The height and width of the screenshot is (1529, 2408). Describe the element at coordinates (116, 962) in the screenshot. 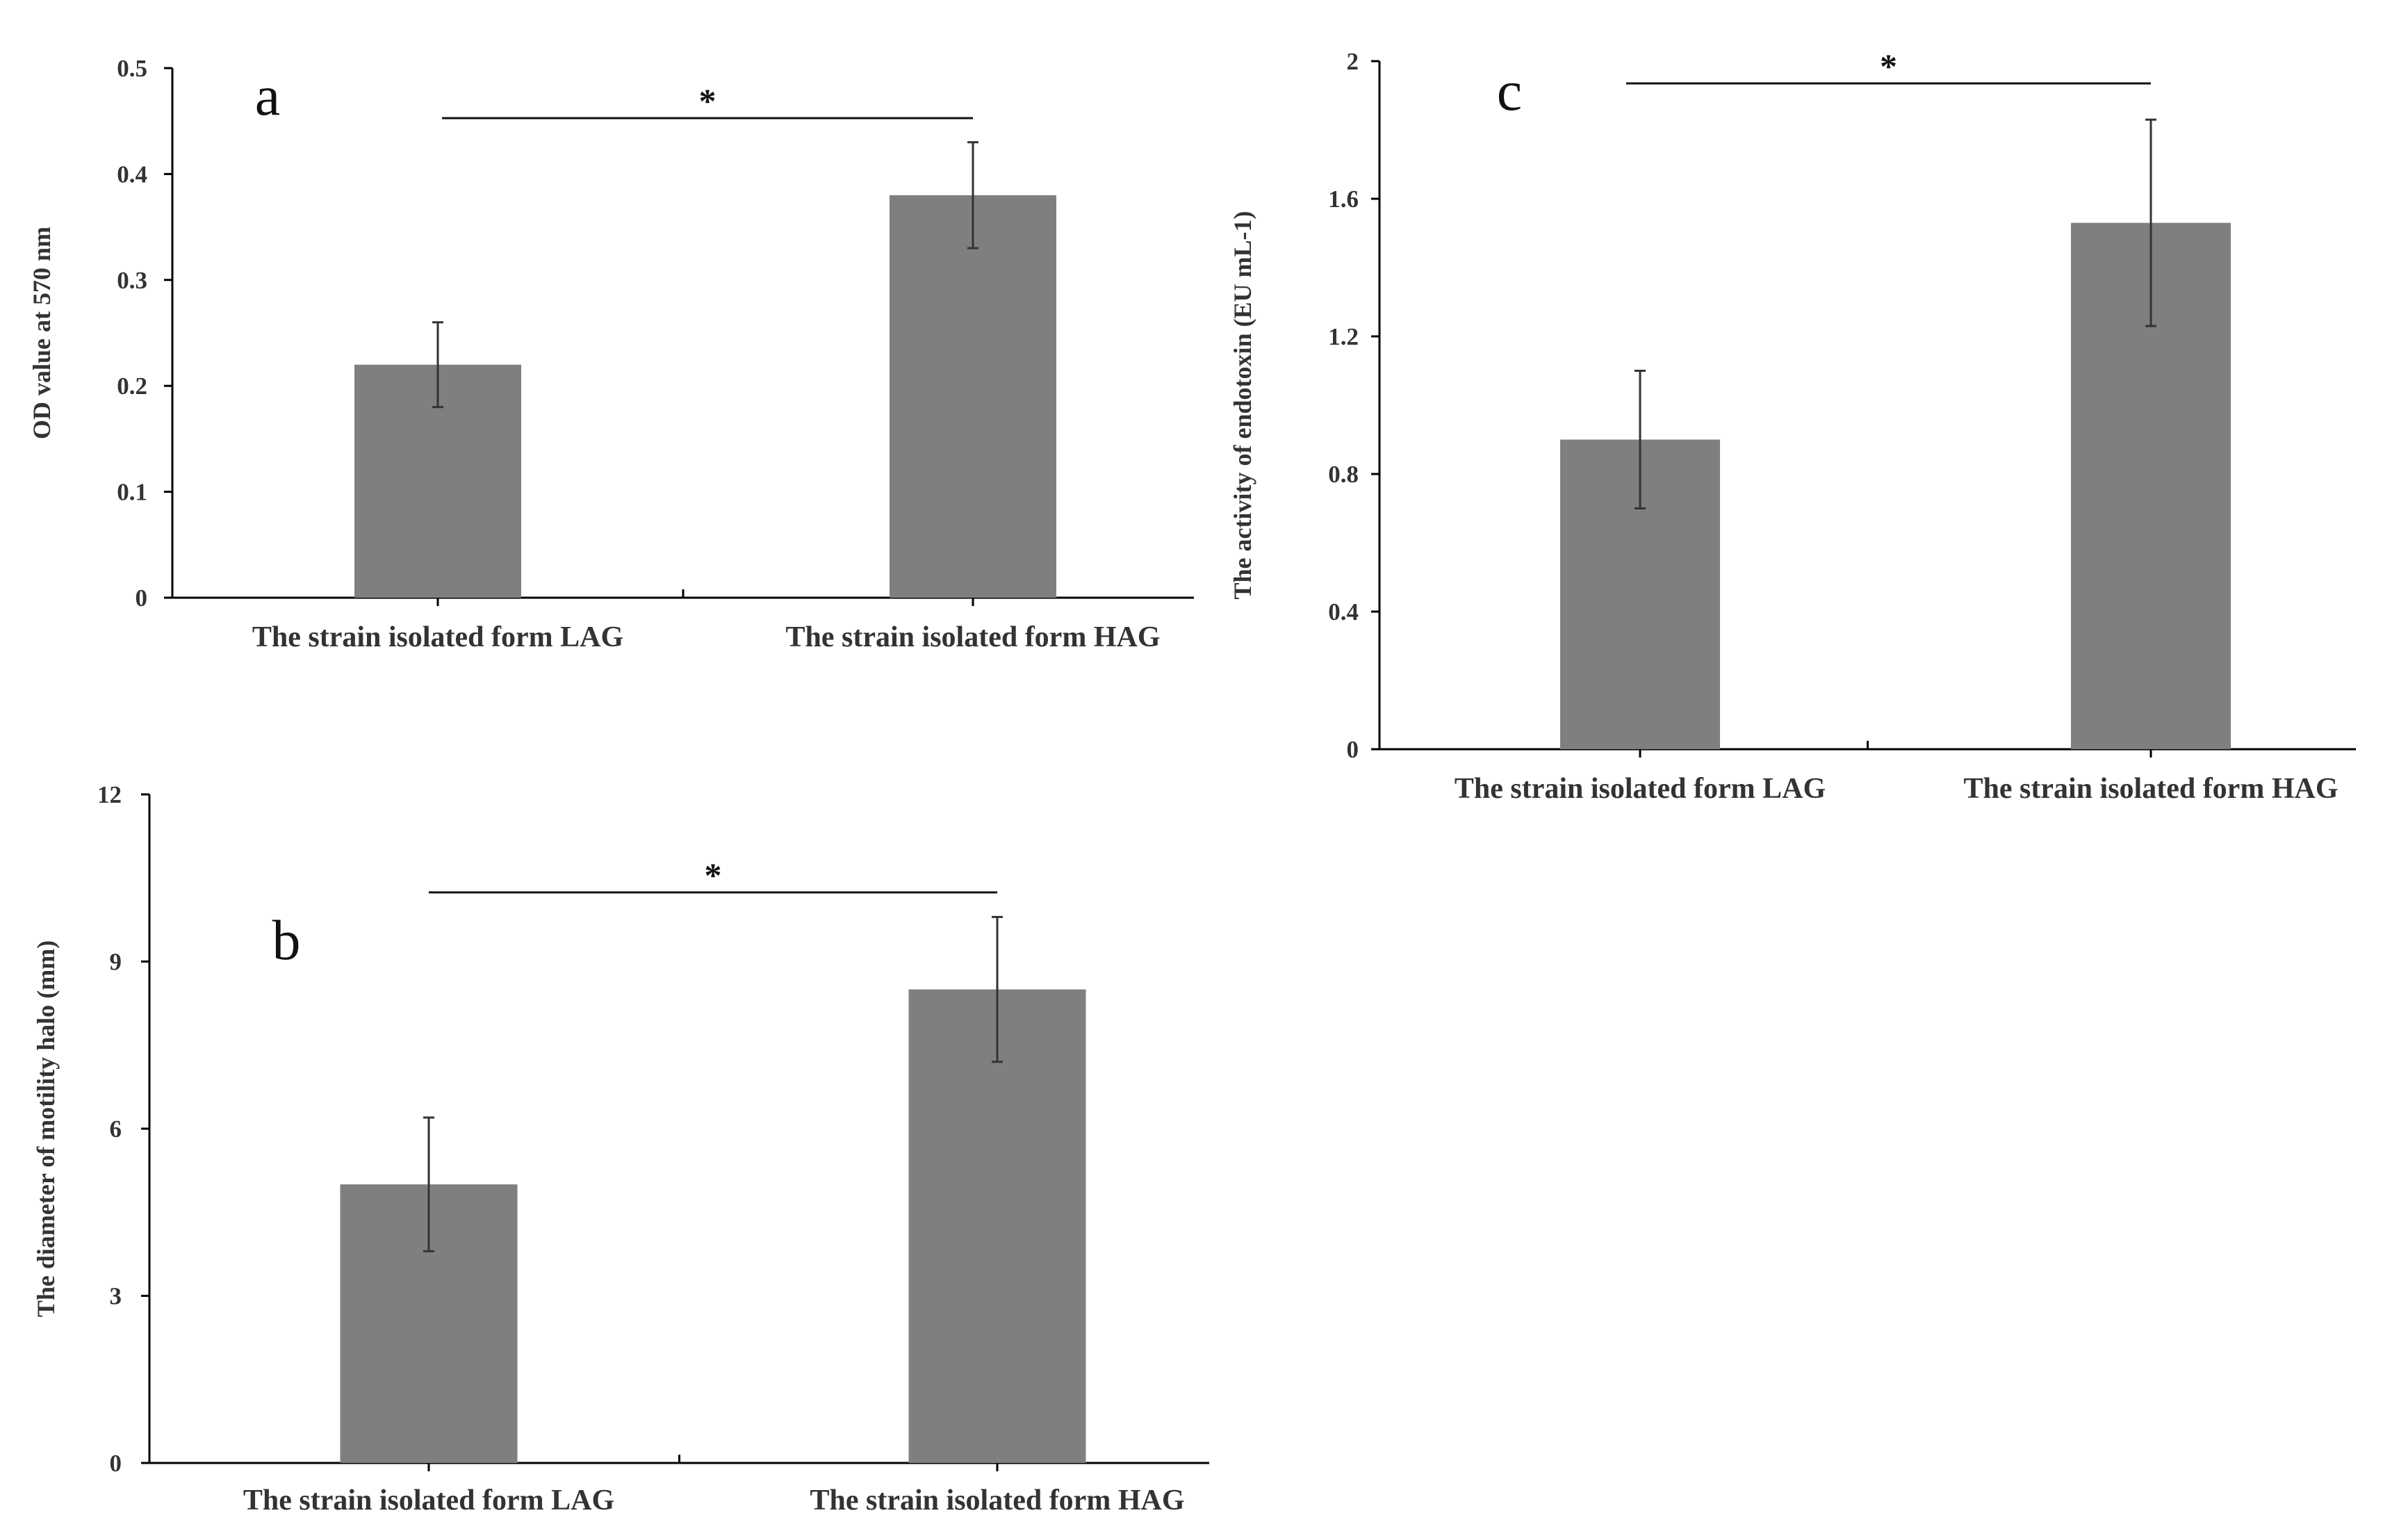

I see `y-tick-label: 9` at that location.